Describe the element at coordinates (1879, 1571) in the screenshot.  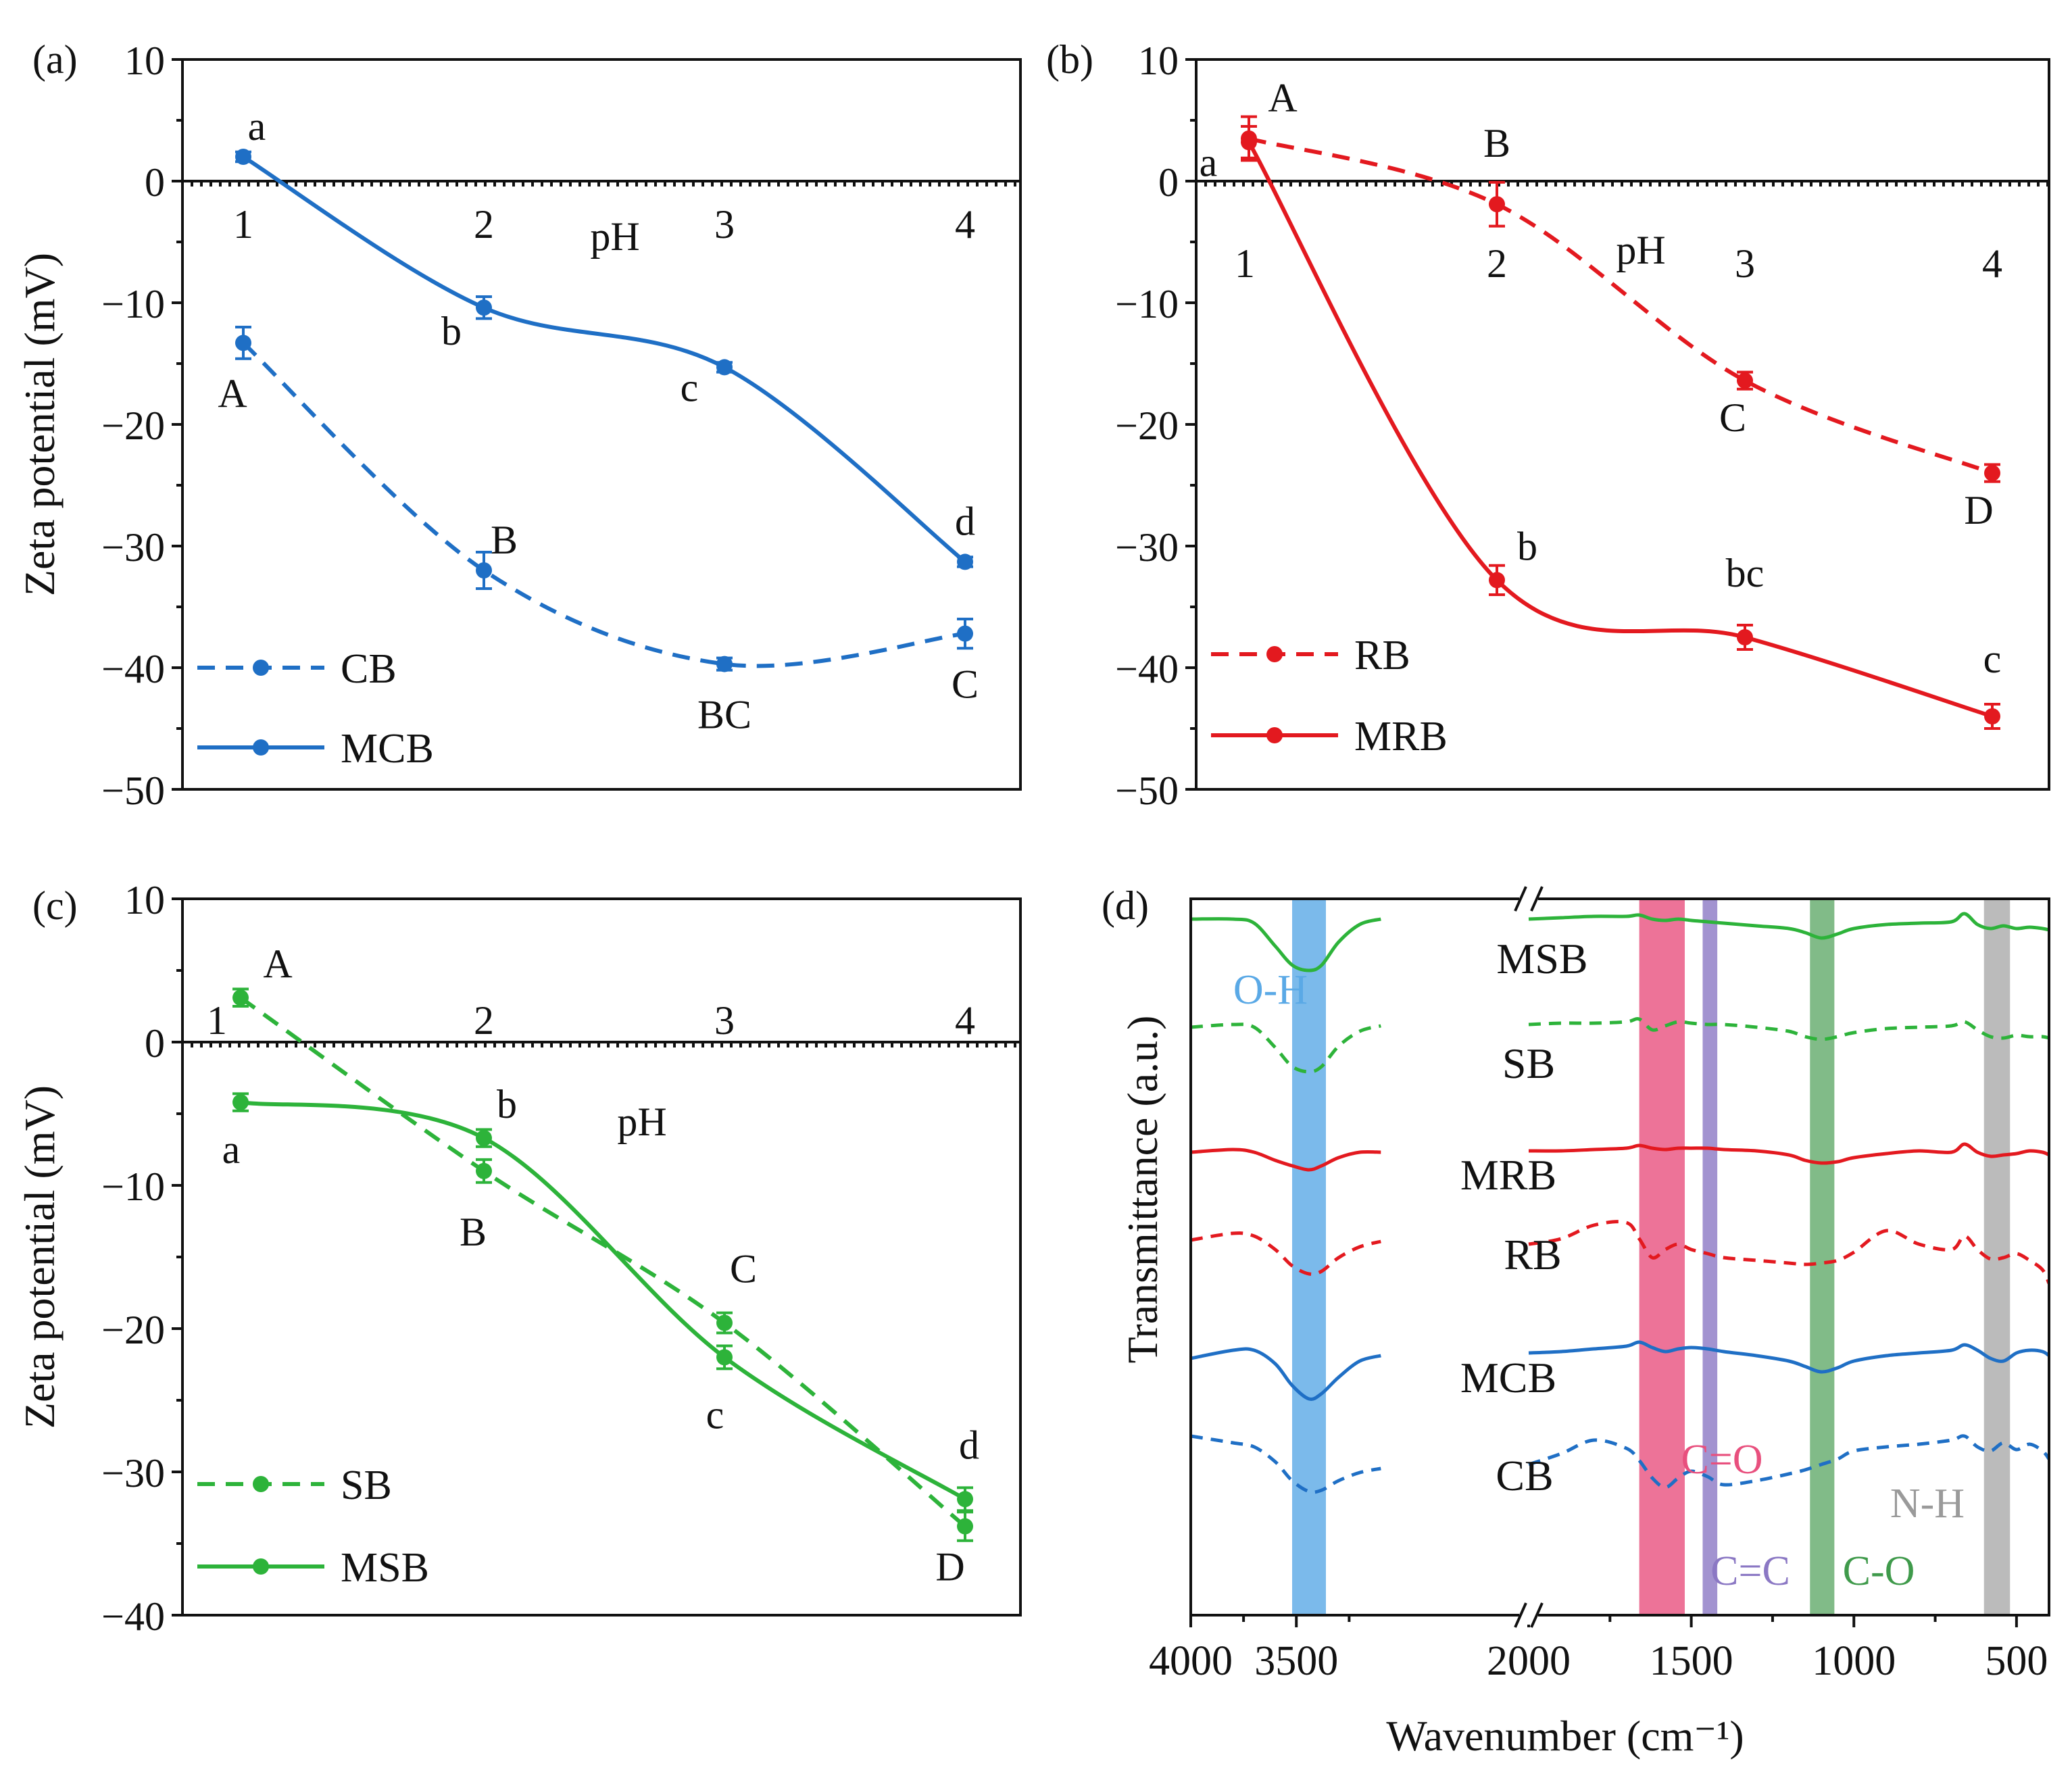
I see `panel-d-band-label: C-O` at that location.